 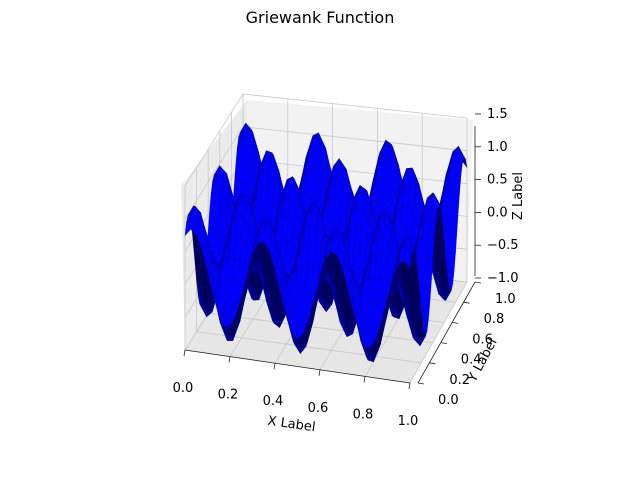 What do you see at coordinates (183, 388) in the screenshot?
I see `x-tick-label: 0.0` at bounding box center [183, 388].